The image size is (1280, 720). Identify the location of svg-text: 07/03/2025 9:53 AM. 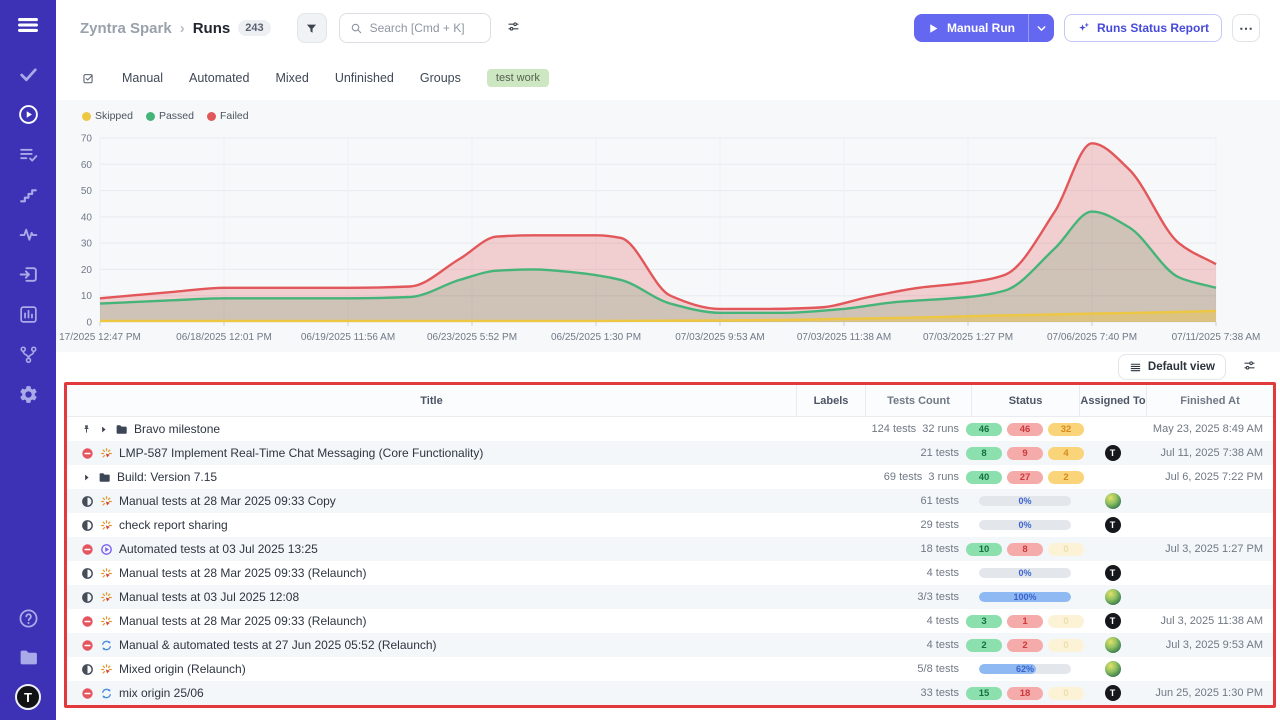
(720, 337).